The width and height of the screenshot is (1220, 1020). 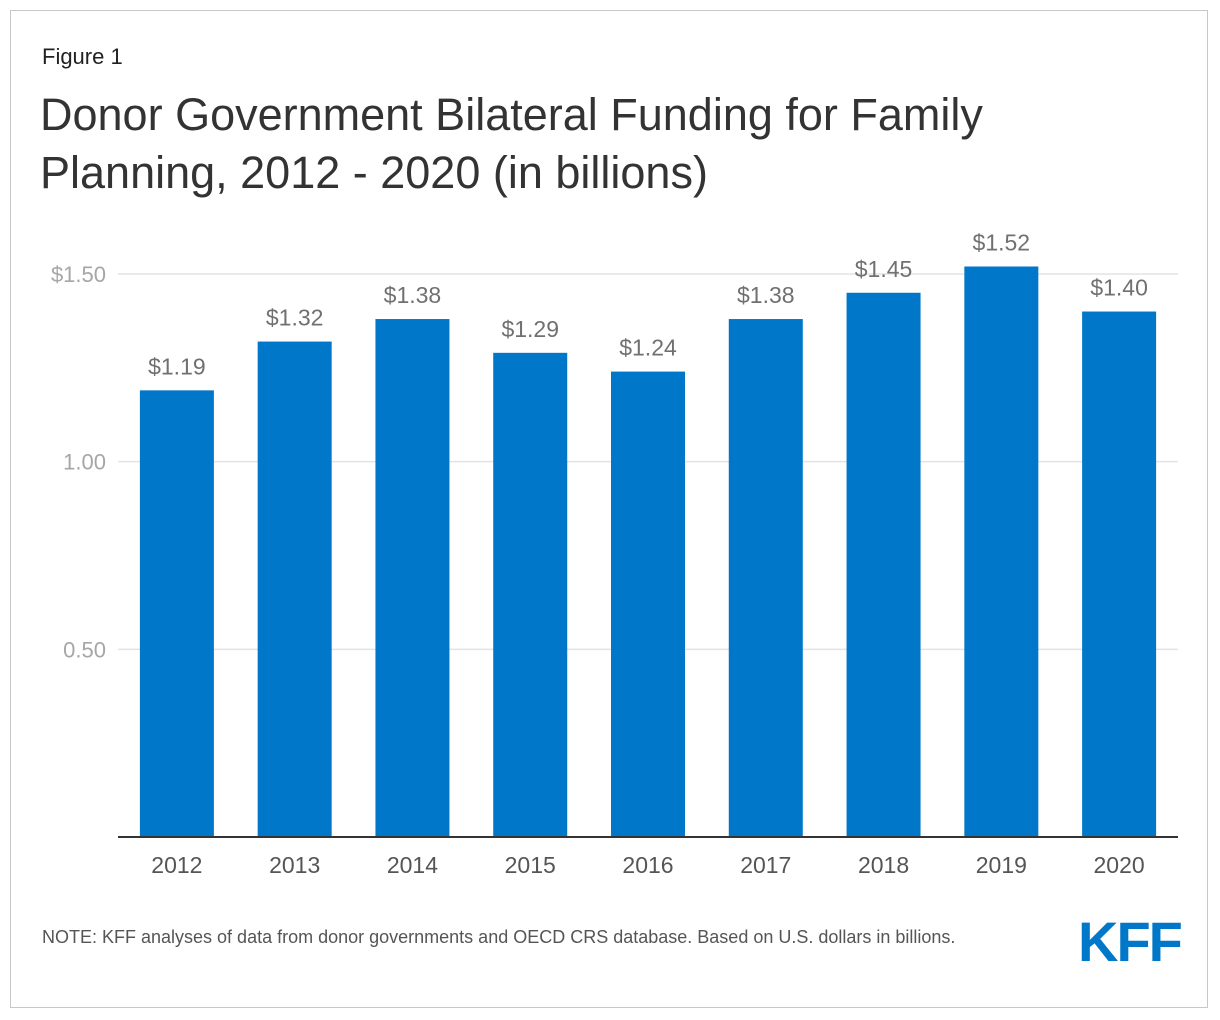 I want to click on data-label: $1.32, so click(x=295, y=318).